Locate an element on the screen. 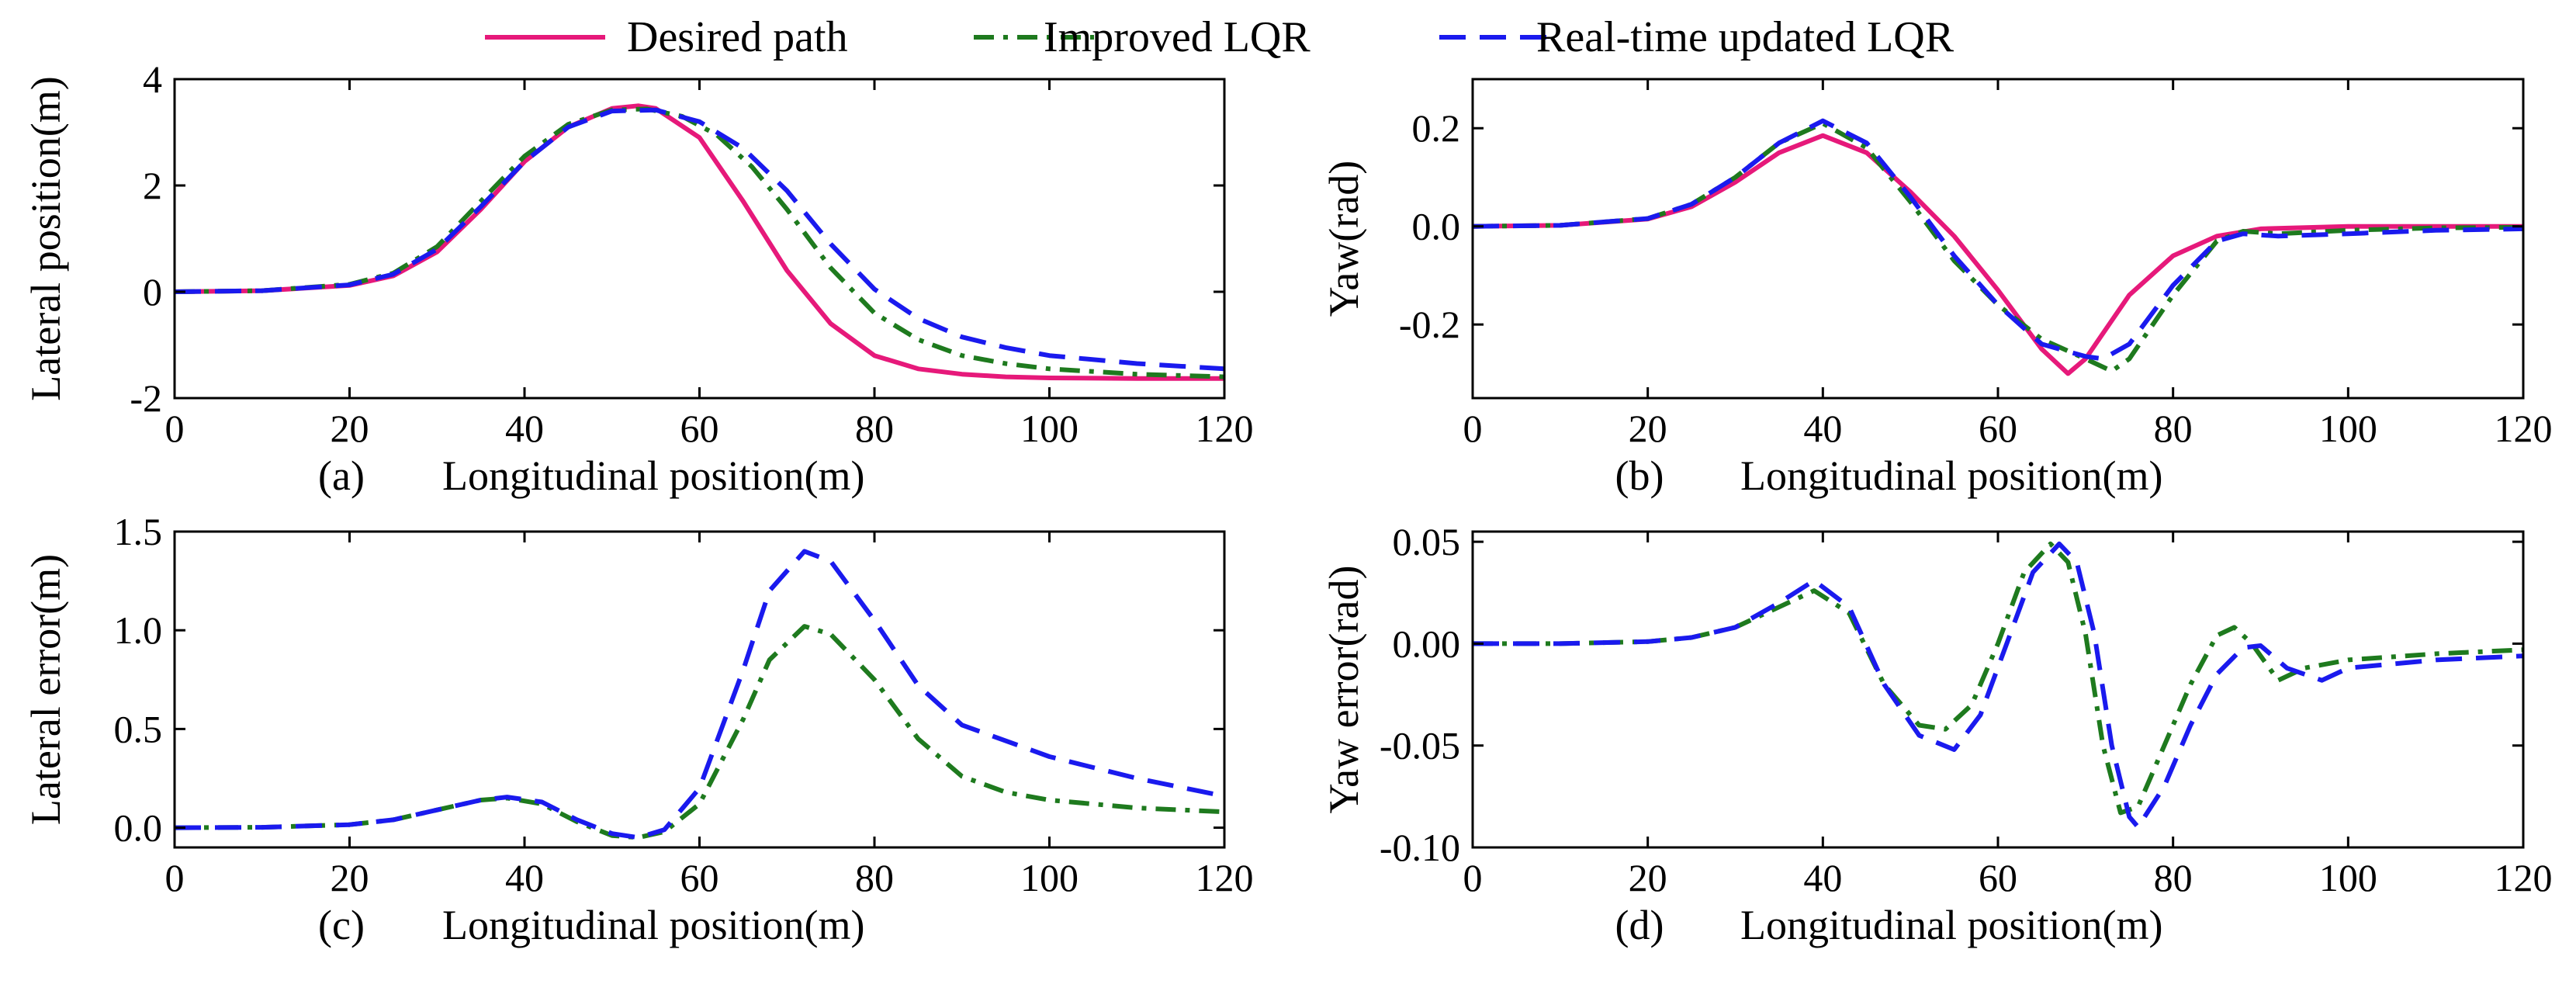 Image resolution: width=2576 pixels, height=984 pixels. y-axis-label: Lateral error(m) is located at coordinates (46, 689).